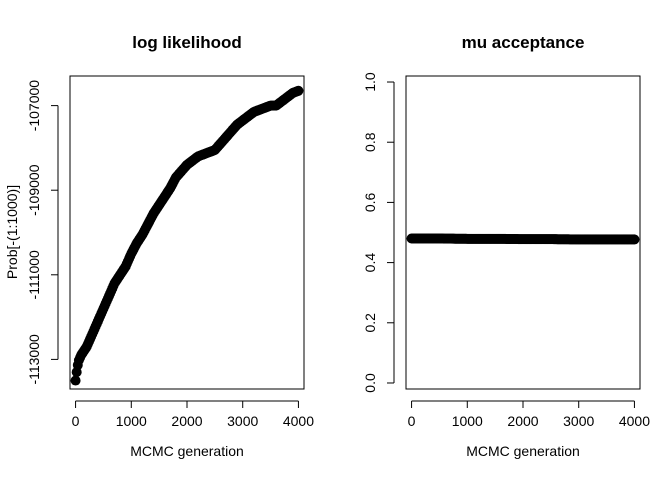  Describe the element at coordinates (34, 190) in the screenshot. I see `y-tick-label: -109000` at that location.